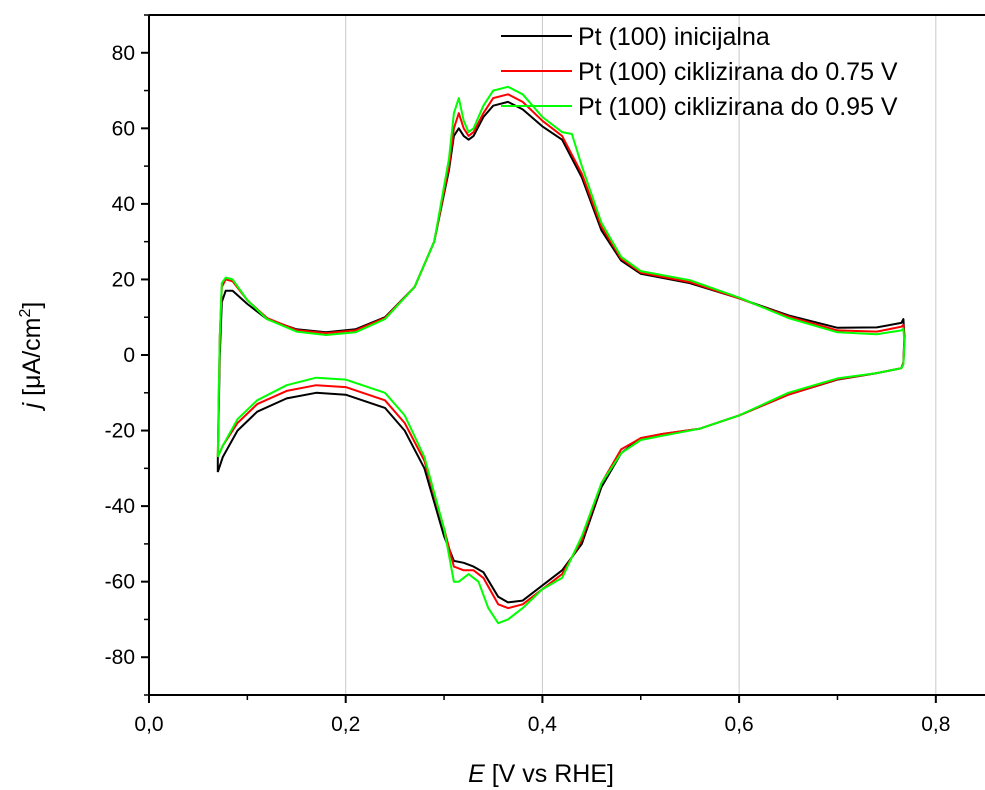  What do you see at coordinates (738, 107) in the screenshot?
I see `legend-label-3: Pt (100) ciklizirana do 0.95 V` at bounding box center [738, 107].